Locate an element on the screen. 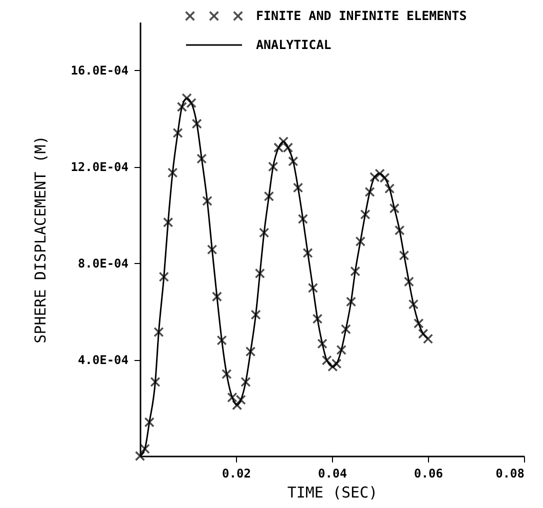  legend-label: ANALYTICAL is located at coordinates (294, 44).